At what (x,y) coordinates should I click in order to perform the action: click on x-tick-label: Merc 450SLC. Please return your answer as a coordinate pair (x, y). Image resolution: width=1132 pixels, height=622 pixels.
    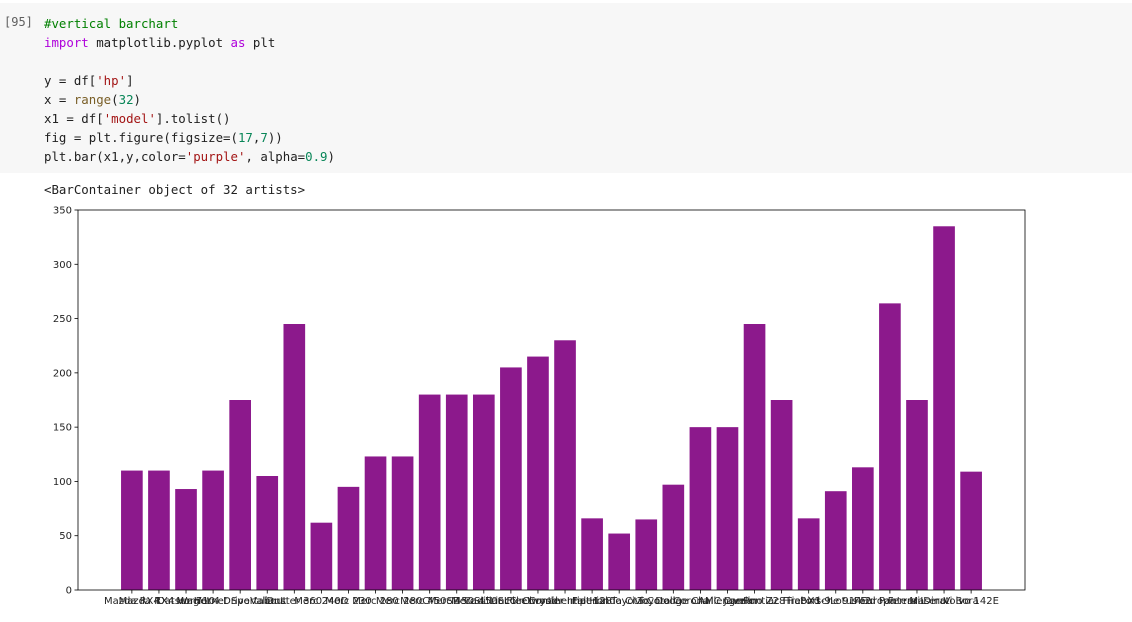
    Looking at the image, I should click on (483, 601).